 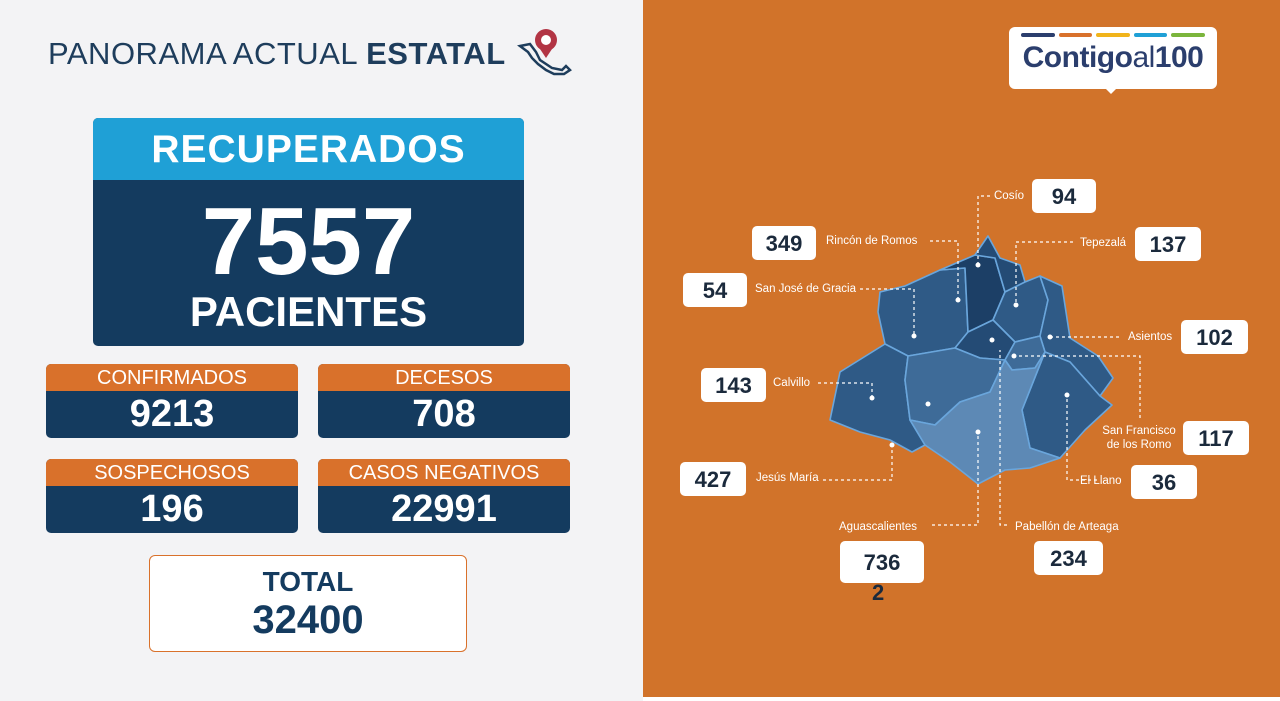 I want to click on total-value: 32400, so click(x=308, y=620).